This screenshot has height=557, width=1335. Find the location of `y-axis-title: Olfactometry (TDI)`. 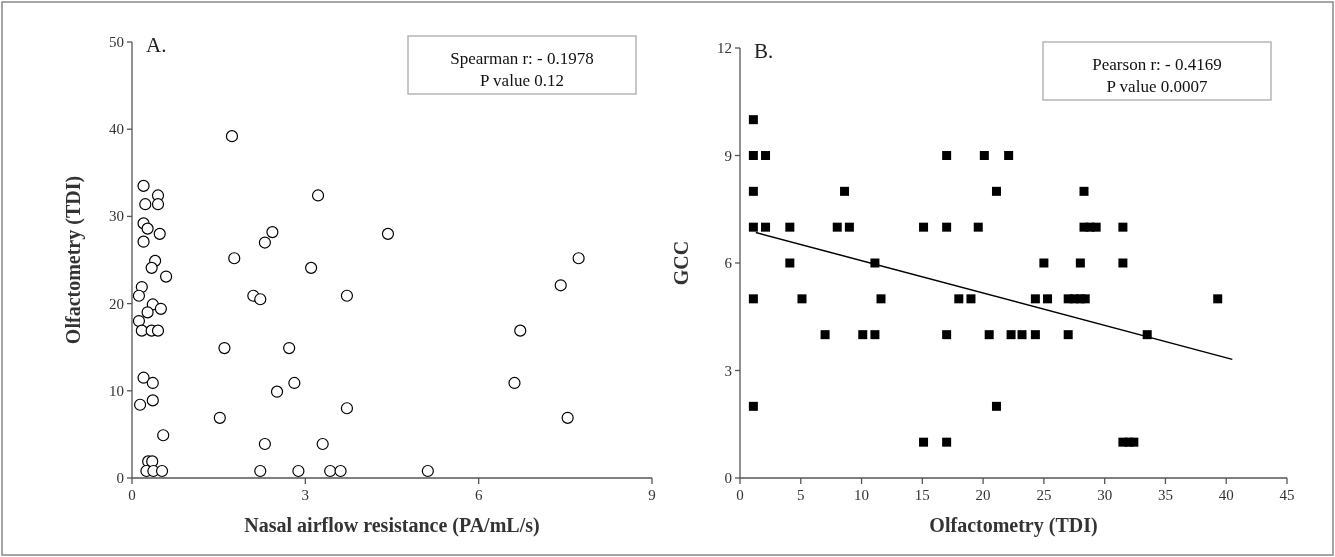

y-axis-title: Olfactometry (TDI) is located at coordinates (73, 260).